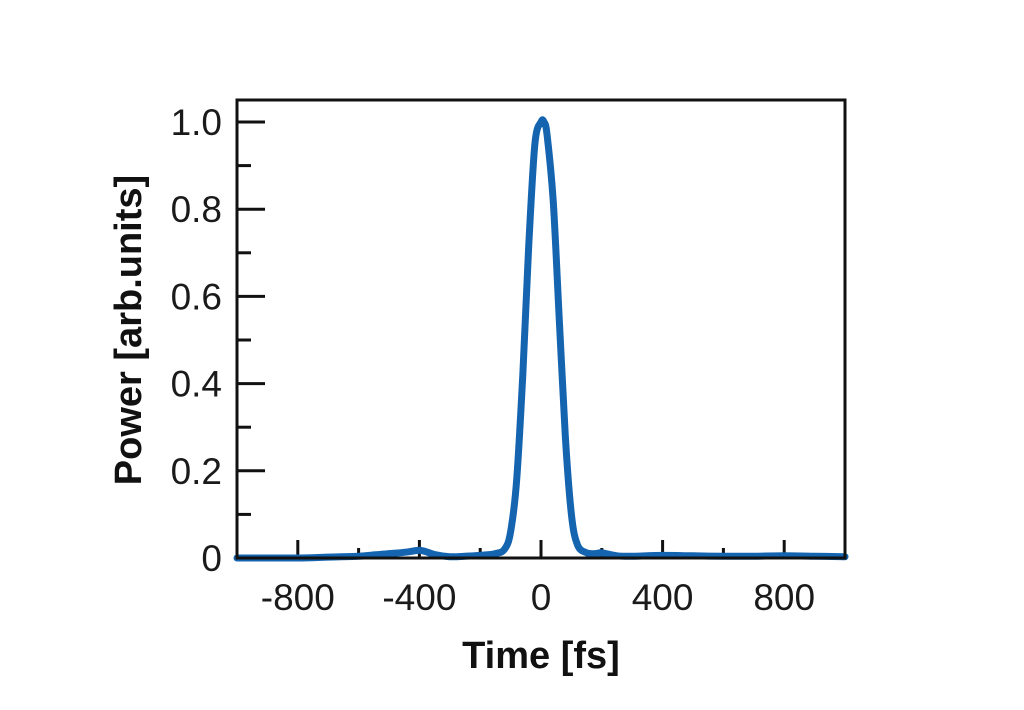 This screenshot has height=710, width=1024. I want to click on x-tick-label: 0, so click(541, 597).